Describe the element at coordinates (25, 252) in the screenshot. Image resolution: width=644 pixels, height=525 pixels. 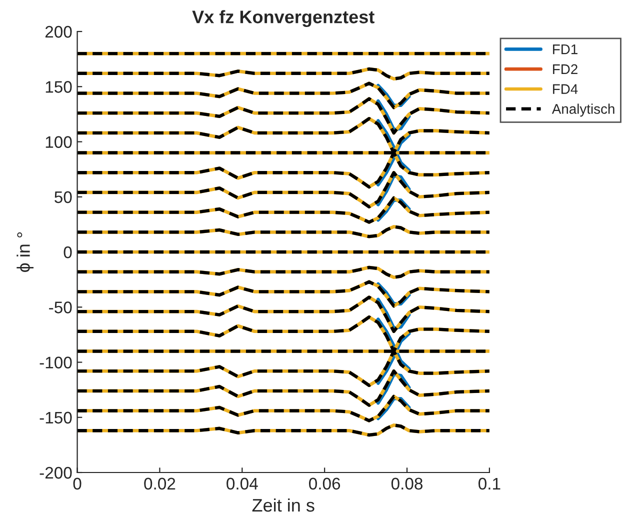
I see `y-axis-title: ϕ in °` at that location.